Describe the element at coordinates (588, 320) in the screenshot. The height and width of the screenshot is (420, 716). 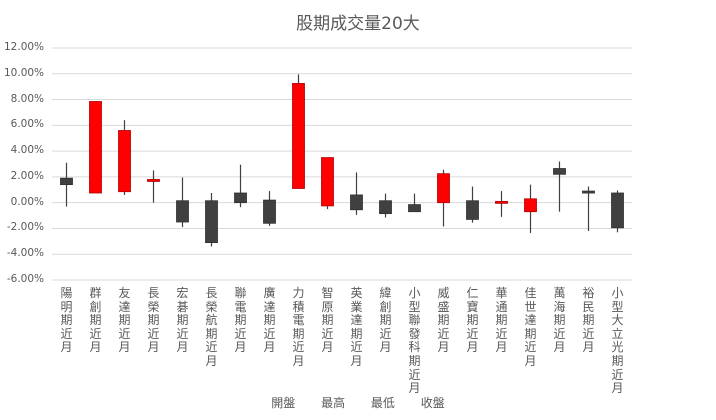
I see `x-category-label: 裕民期近月` at that location.